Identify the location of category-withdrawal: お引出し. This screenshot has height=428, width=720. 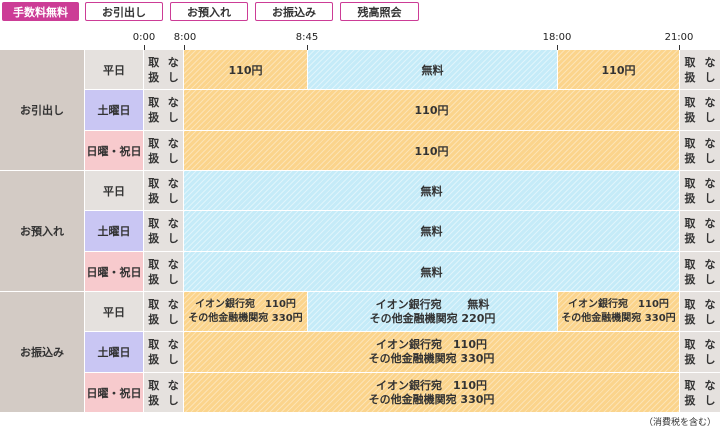
(42, 110).